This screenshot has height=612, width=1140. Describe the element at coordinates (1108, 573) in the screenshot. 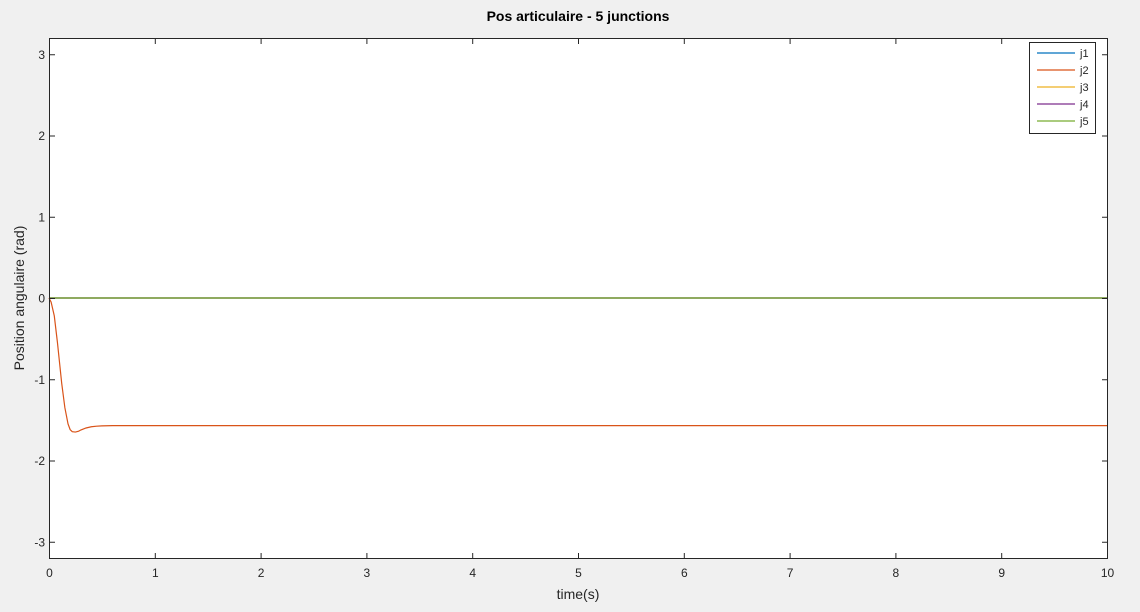

I see `x-tick-label: 10` at that location.